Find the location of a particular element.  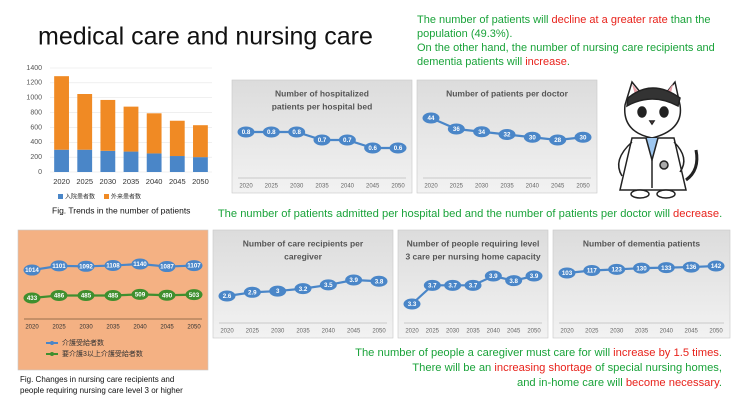

data-label: 3.5 is located at coordinates (328, 285).